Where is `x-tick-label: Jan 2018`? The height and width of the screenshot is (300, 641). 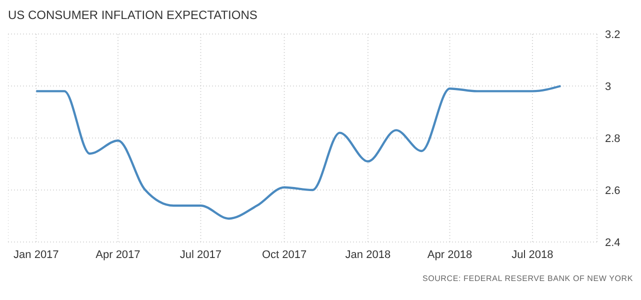 x-tick-label: Jan 2018 is located at coordinates (368, 254).